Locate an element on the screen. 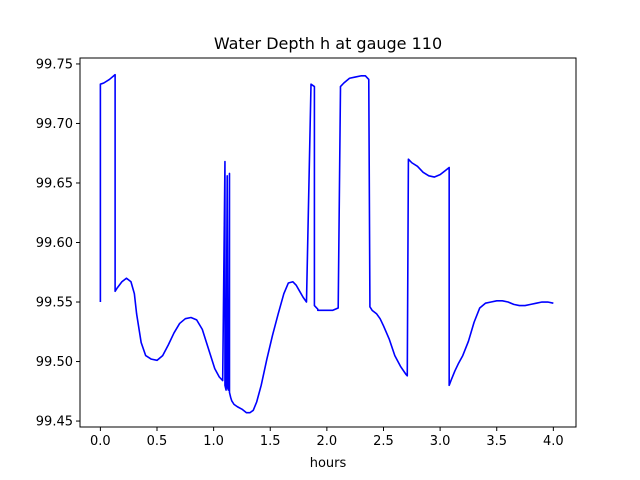 This screenshot has width=640, height=480. x-tick-label: 2.5 is located at coordinates (383, 441).